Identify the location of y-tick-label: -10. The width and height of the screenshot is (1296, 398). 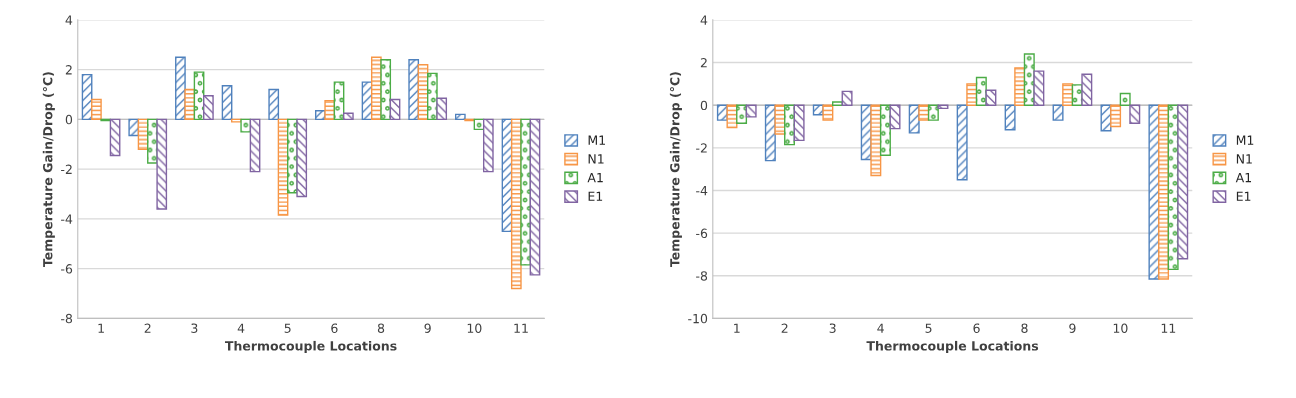
(698, 318).